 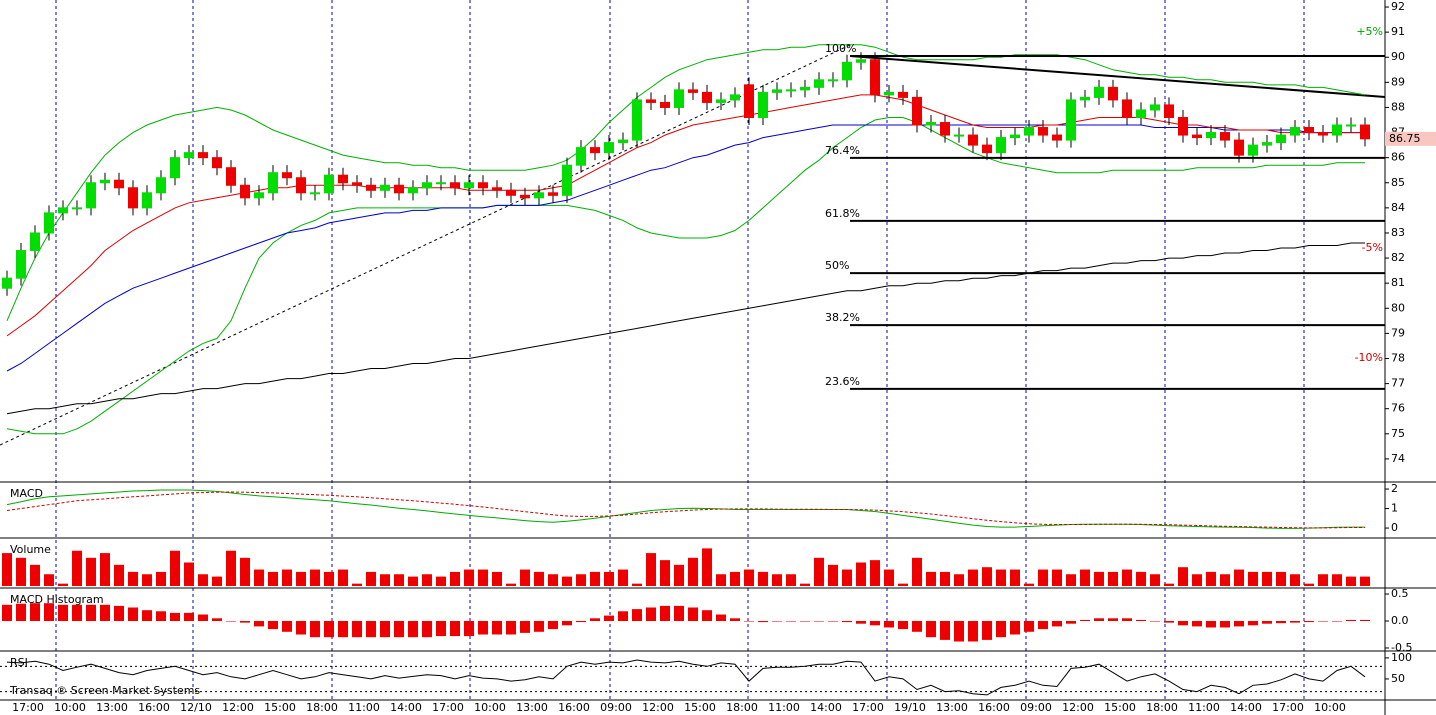 I want to click on y-tick-label: 1, so click(x=1394, y=508).